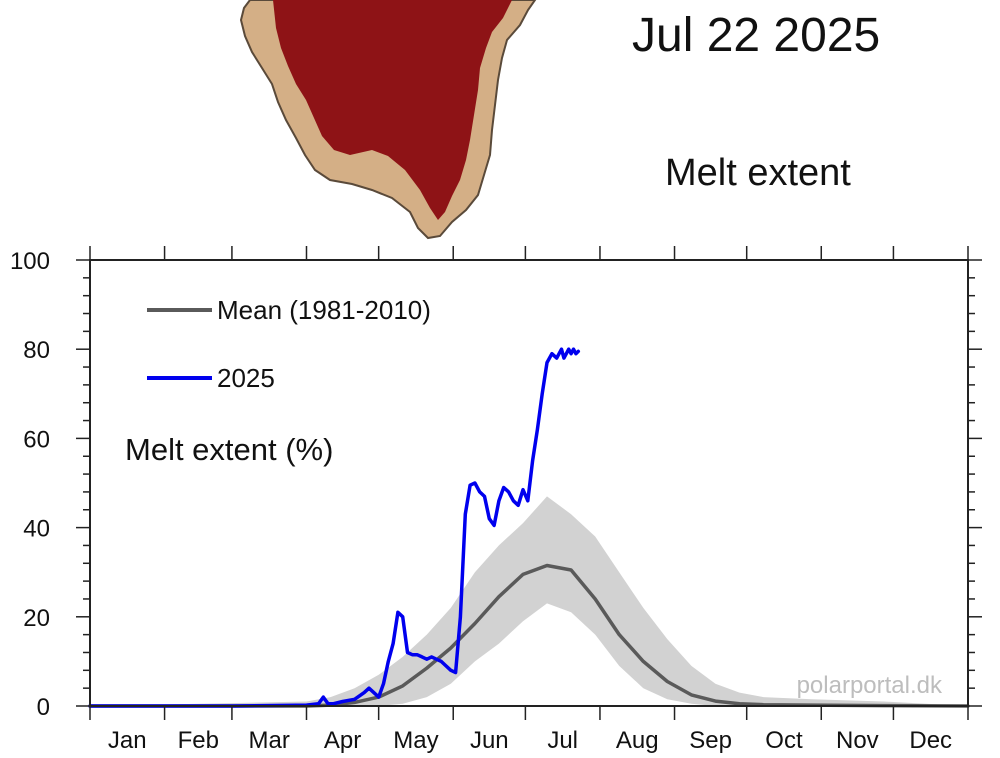 The height and width of the screenshot is (758, 1000). I want to click on x-tick-label-jan: Jan, so click(127, 740).